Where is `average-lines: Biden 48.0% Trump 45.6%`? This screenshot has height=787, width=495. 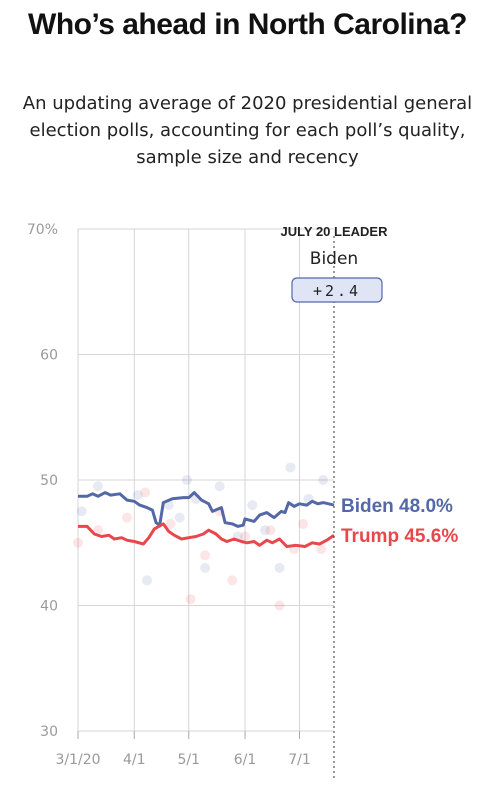
average-lines: Biden 48.0% Trump 45.6% is located at coordinates (268, 519).